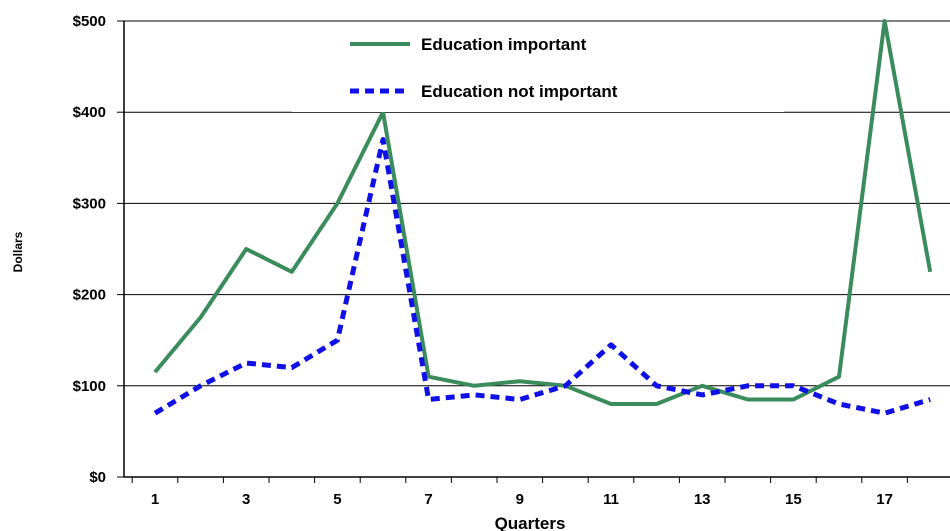  Describe the element at coordinates (89, 203) in the screenshot. I see `y-tick-label: $300` at that location.